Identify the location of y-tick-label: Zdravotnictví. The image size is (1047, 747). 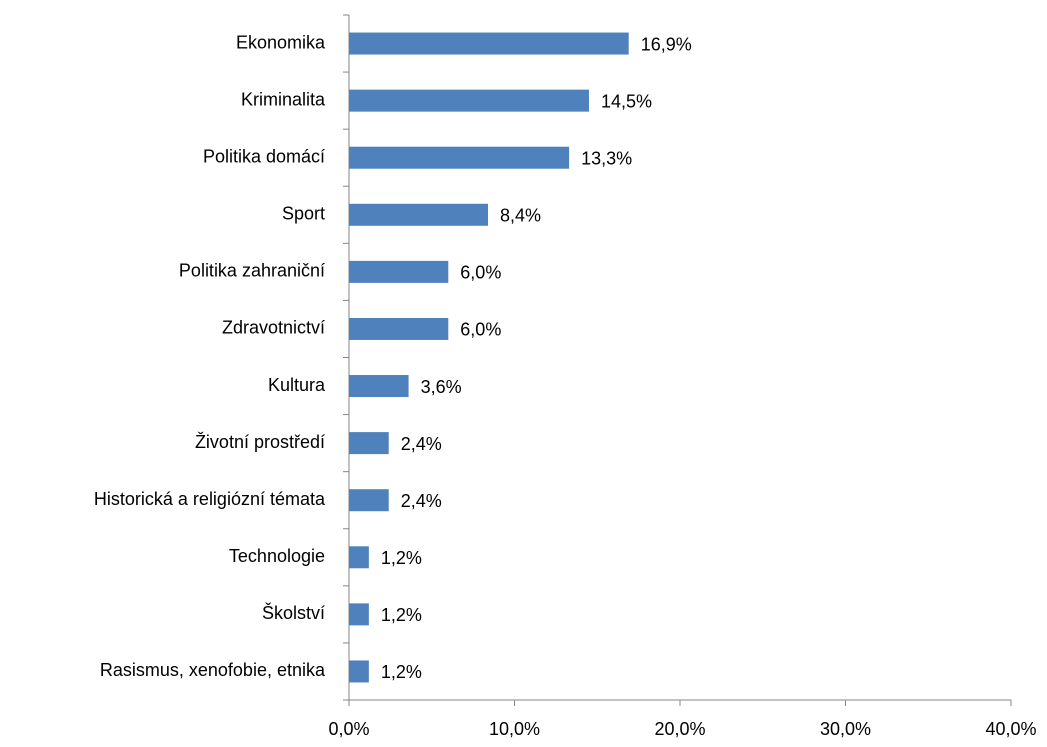
(273, 328).